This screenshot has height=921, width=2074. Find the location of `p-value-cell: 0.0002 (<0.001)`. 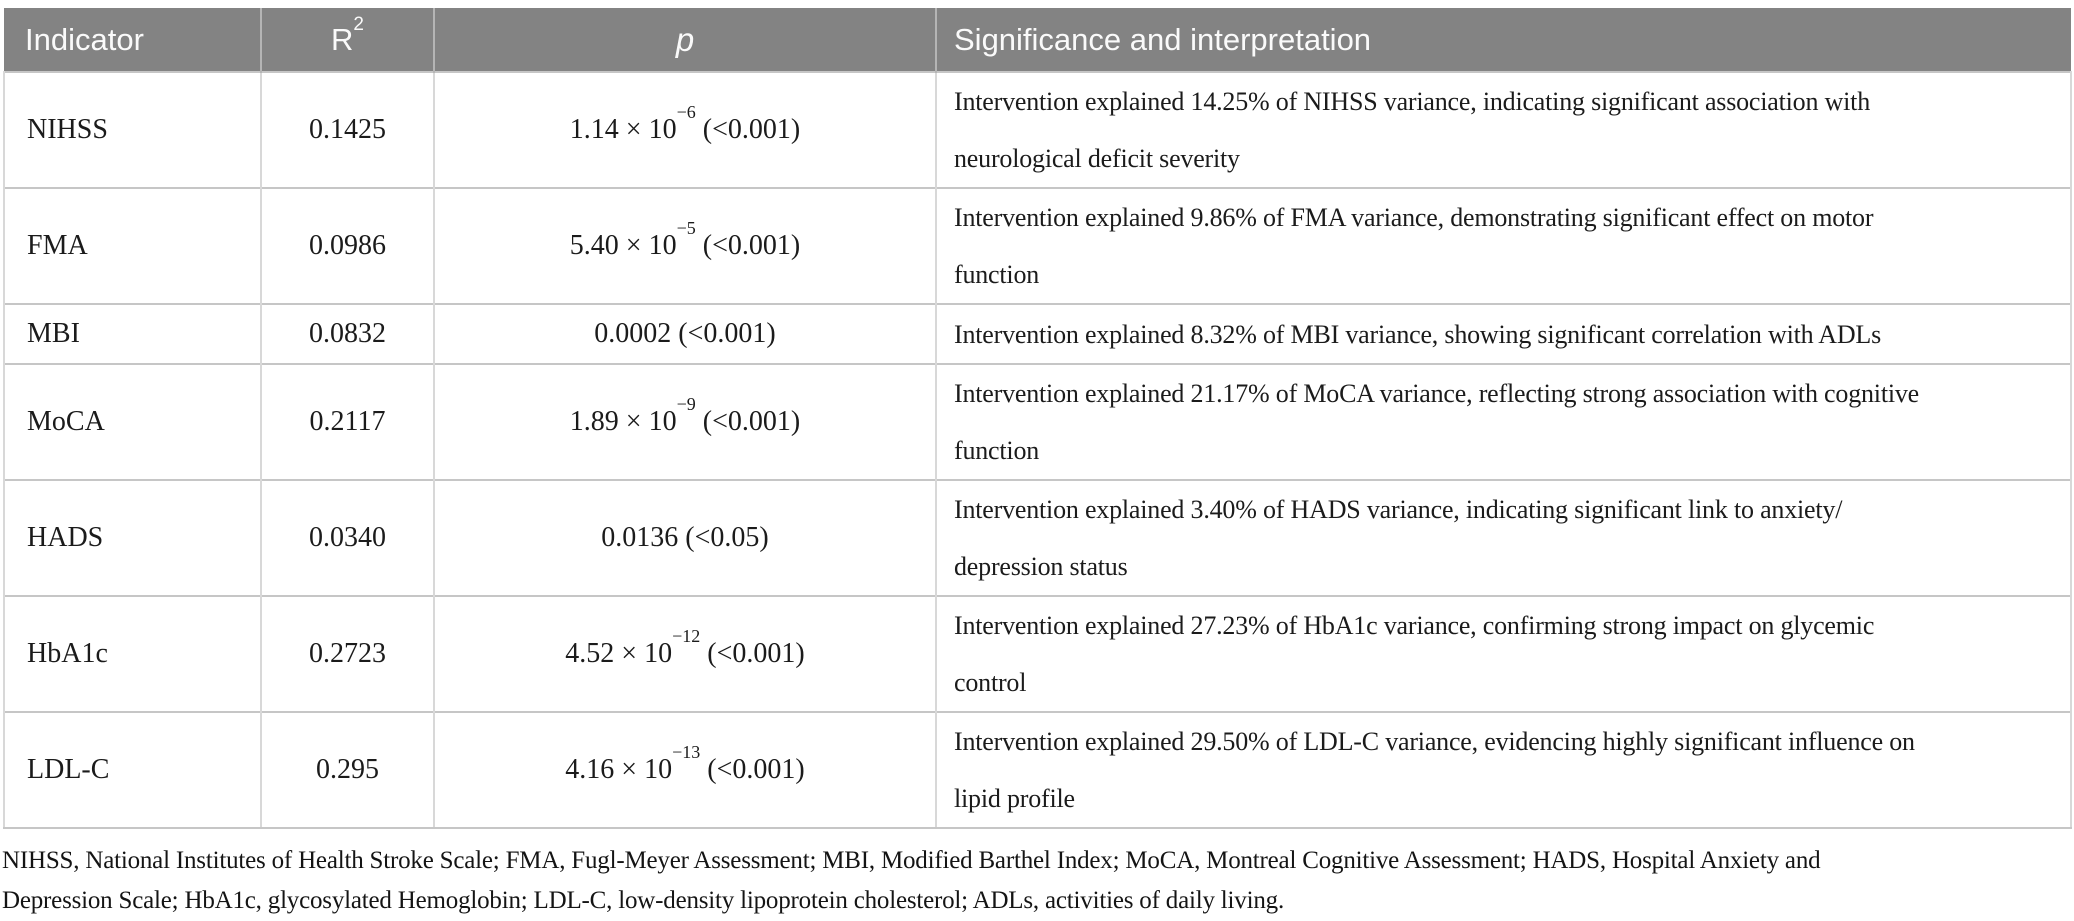

p-value-cell: 0.0002 (<0.001) is located at coordinates (684, 333).